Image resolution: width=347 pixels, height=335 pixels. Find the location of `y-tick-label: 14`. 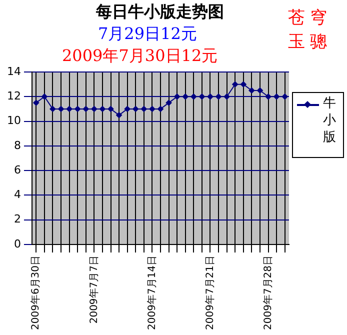

y-tick-label: 14 is located at coordinates (13, 71).